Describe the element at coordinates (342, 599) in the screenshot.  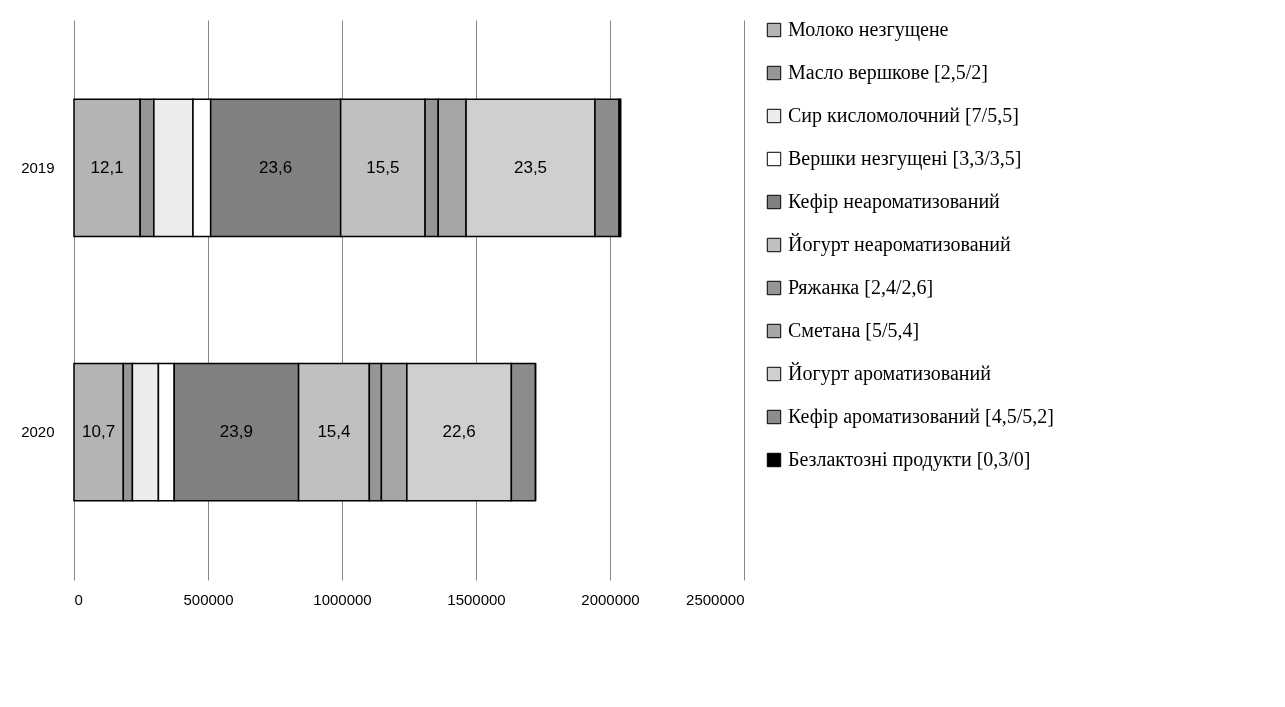
I see `x-tick-label: 1000000` at that location.